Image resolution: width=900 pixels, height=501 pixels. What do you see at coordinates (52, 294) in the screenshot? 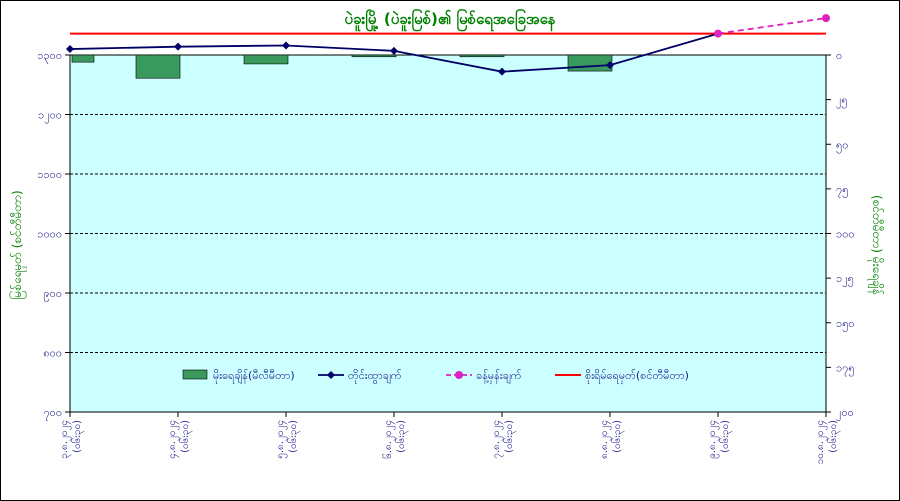
I see `y-left-tick-label: ၉၀၀` at bounding box center [52, 294].